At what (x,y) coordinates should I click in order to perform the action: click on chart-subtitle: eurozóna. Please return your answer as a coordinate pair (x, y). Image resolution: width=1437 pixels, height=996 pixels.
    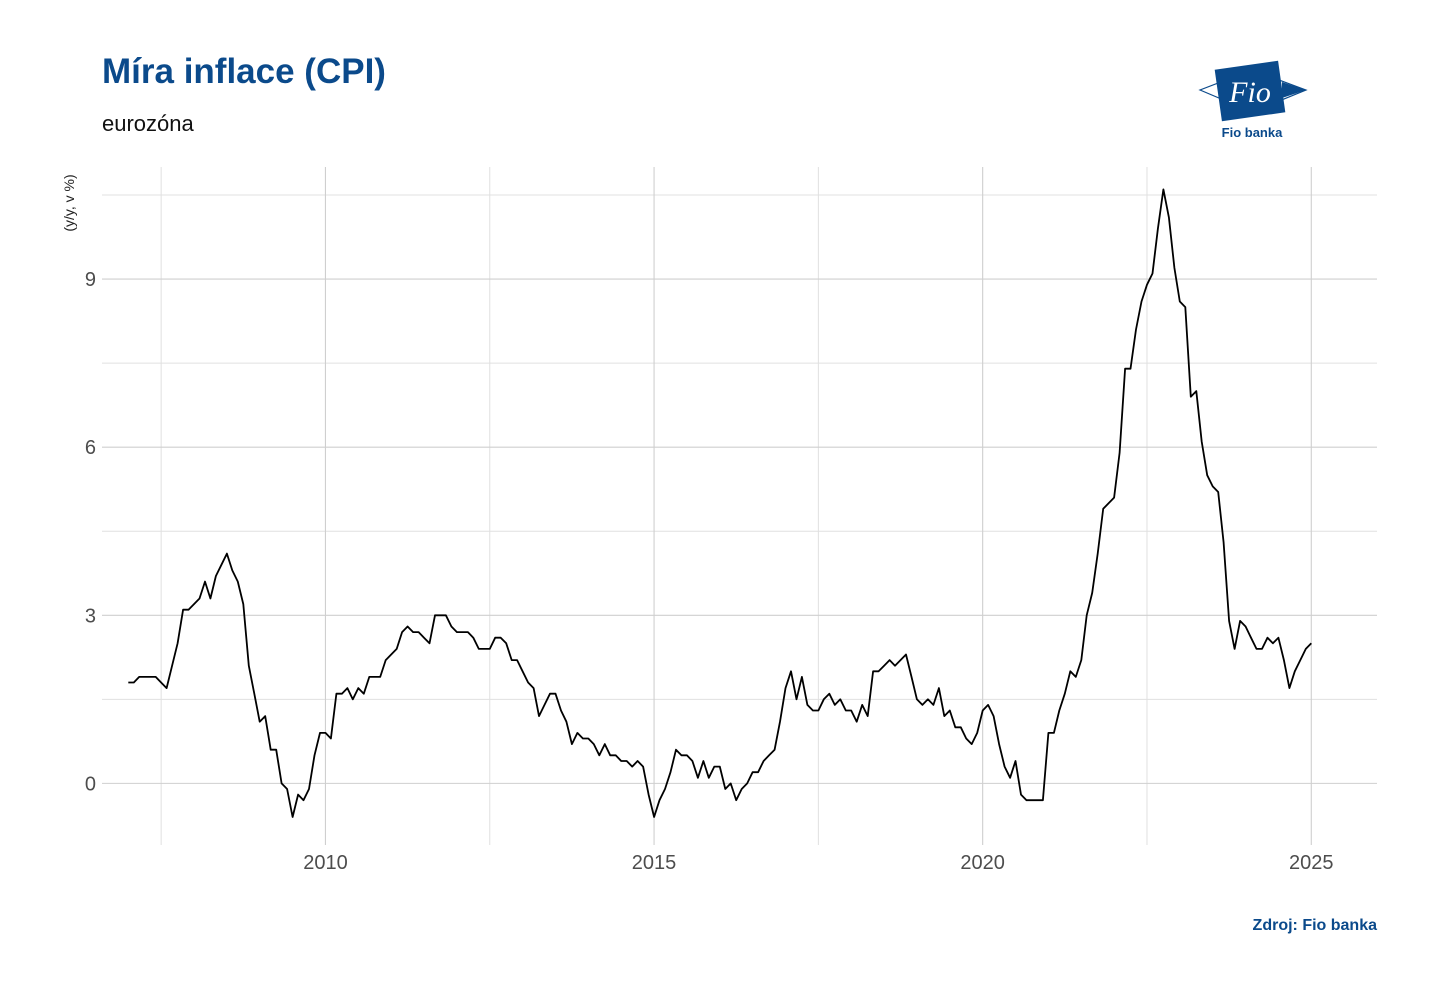
    Looking at the image, I should click on (148, 123).